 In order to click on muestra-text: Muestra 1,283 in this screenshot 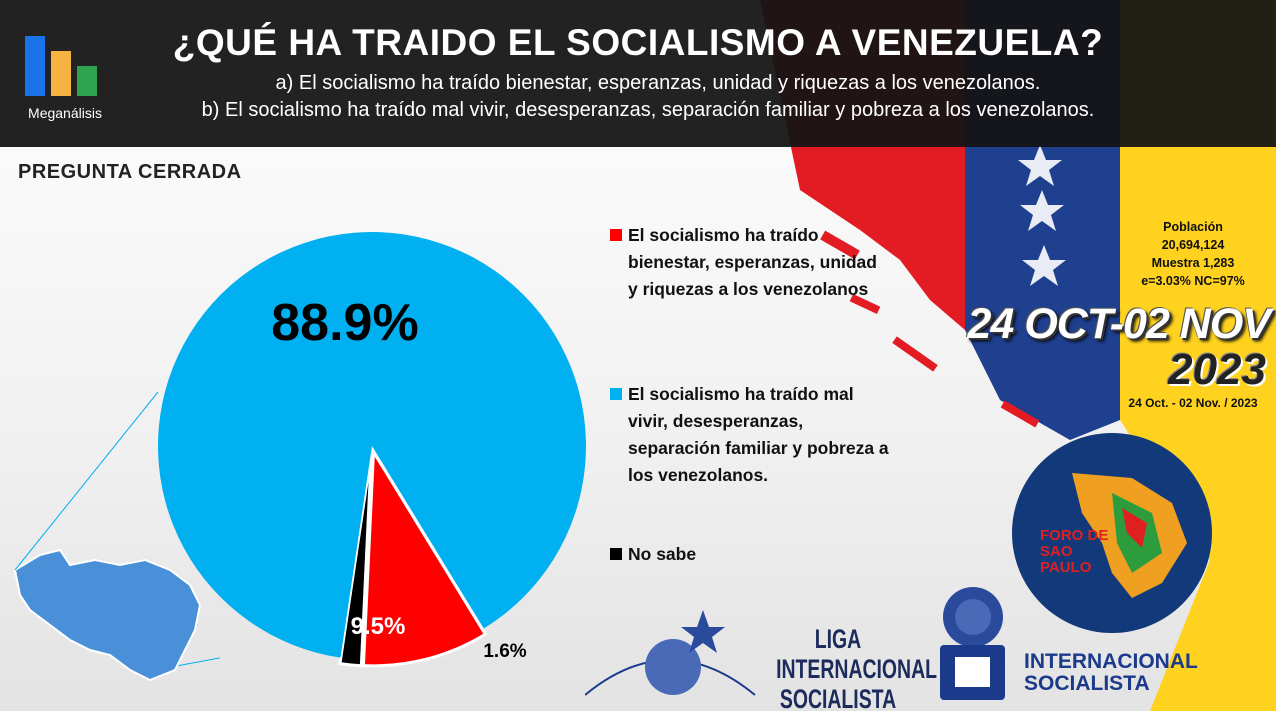, I will do `click(1193, 263)`.